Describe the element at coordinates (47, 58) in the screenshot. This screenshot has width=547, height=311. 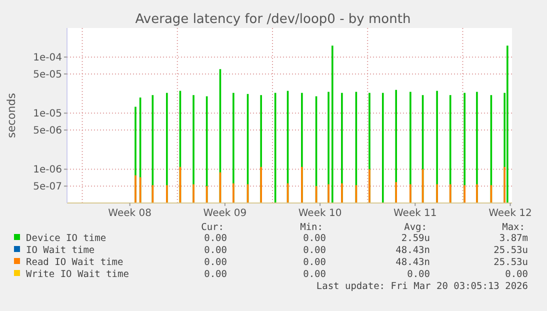
I see `y-tick-label: 1e-04` at that location.